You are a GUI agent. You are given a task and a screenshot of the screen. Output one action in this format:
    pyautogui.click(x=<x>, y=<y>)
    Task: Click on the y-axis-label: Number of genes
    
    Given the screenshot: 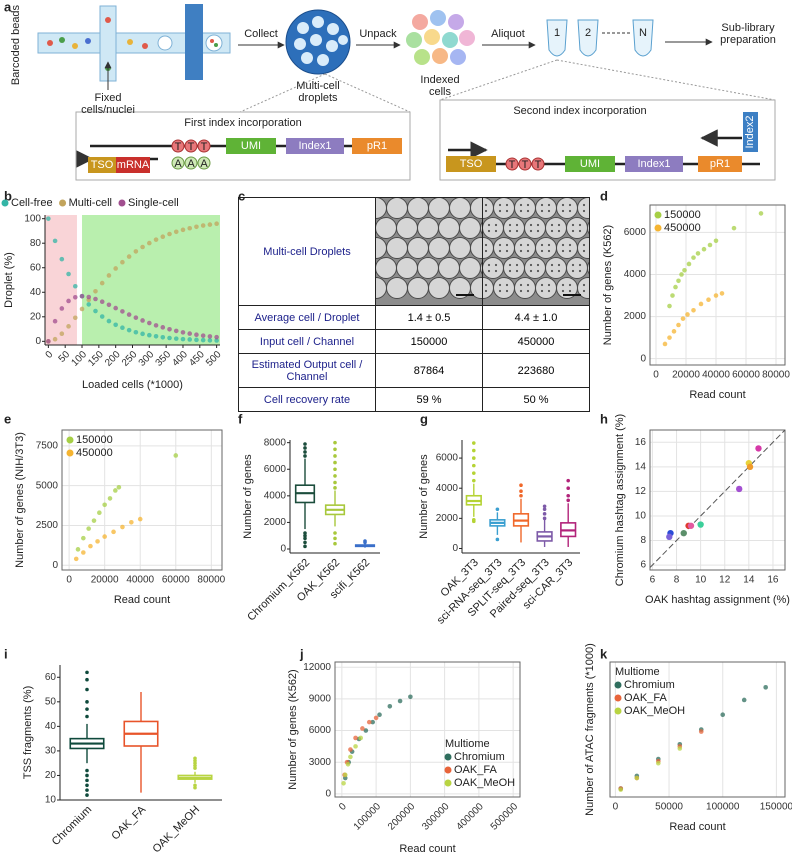 What is the action you would take?
    pyautogui.click(x=248, y=496)
    